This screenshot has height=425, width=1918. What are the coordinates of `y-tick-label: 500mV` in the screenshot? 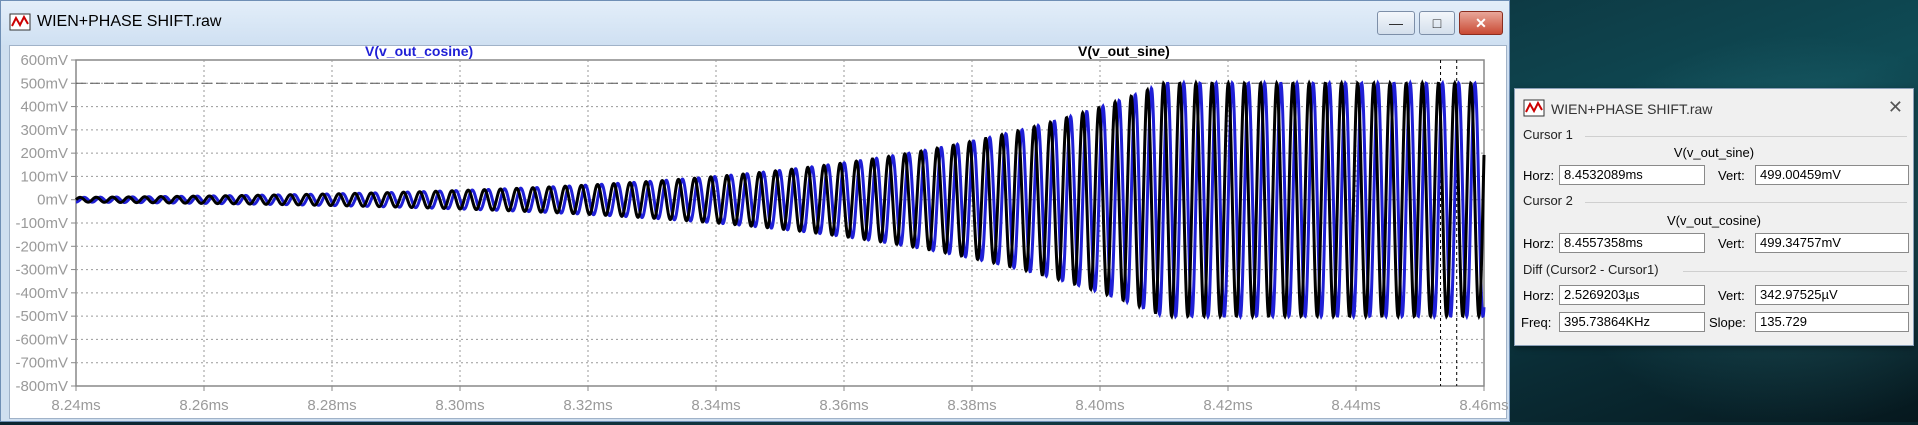 It's located at (44, 83).